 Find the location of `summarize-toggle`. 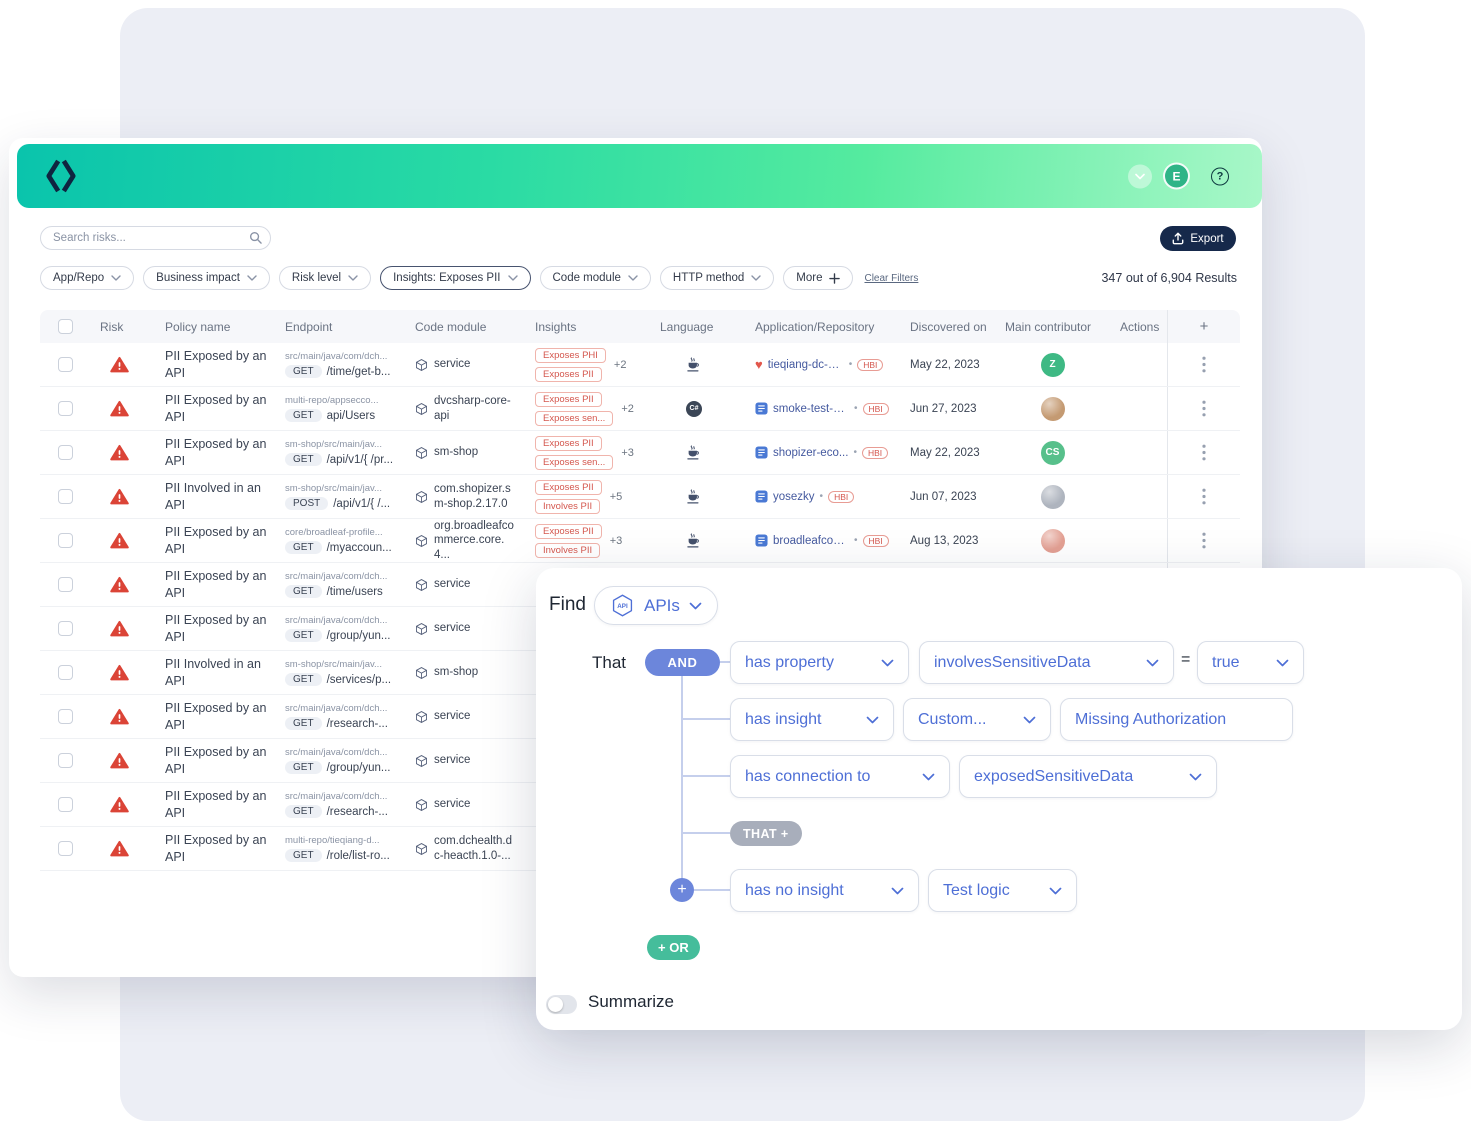

summarize-toggle is located at coordinates (561, 1004).